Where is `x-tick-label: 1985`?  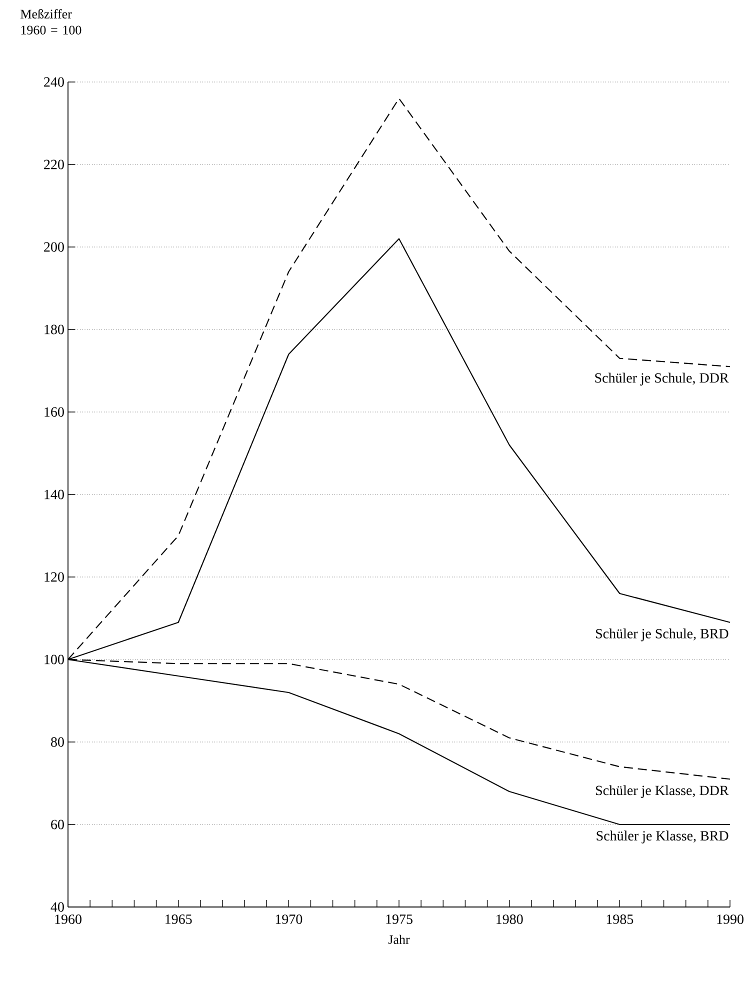
x-tick-label: 1985 is located at coordinates (620, 919).